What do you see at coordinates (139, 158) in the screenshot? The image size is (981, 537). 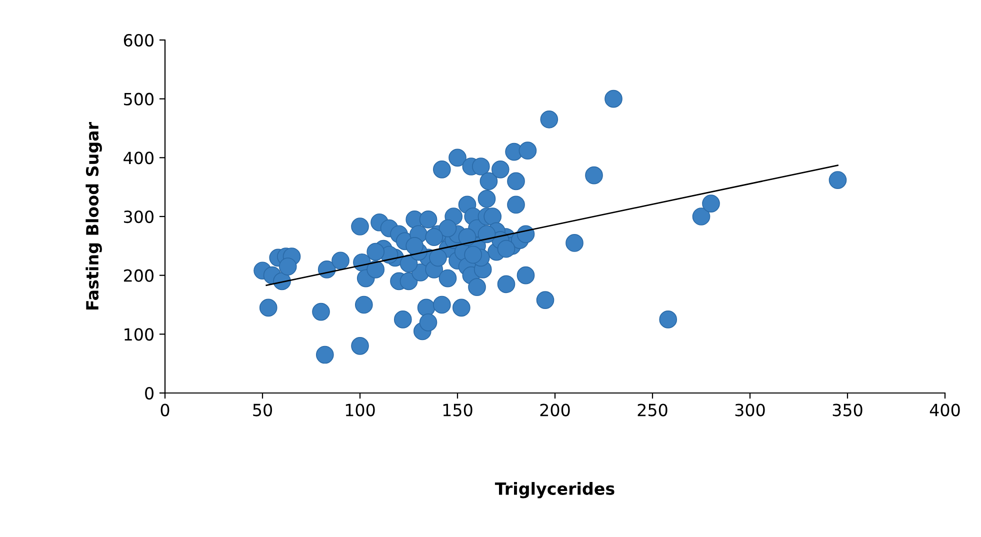 I see `y-tick-label: 400` at bounding box center [139, 158].